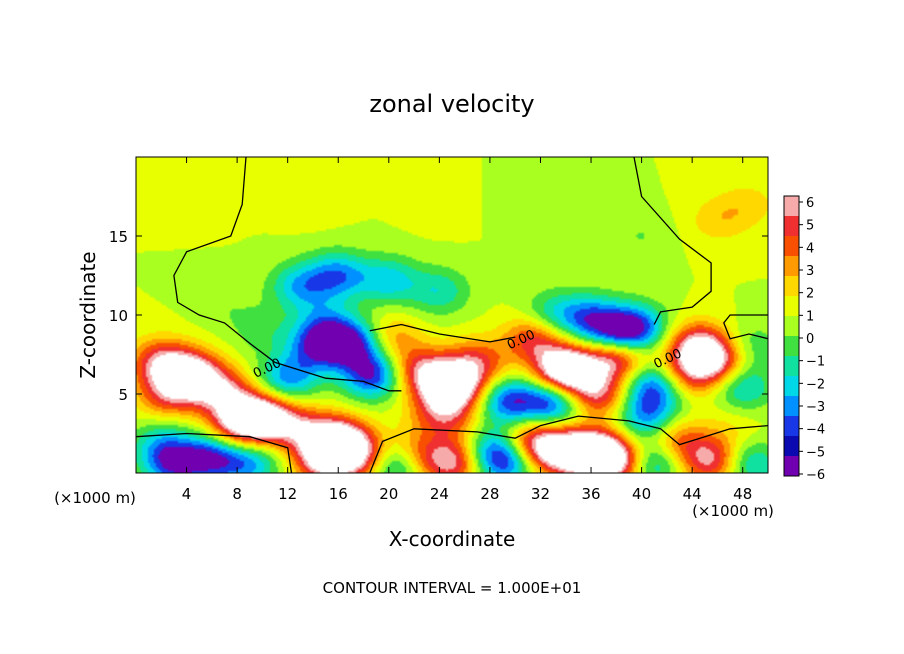 This screenshot has height=654, width=904. What do you see at coordinates (810, 248) in the screenshot?
I see `colorbar-tick-label: 4` at bounding box center [810, 248].